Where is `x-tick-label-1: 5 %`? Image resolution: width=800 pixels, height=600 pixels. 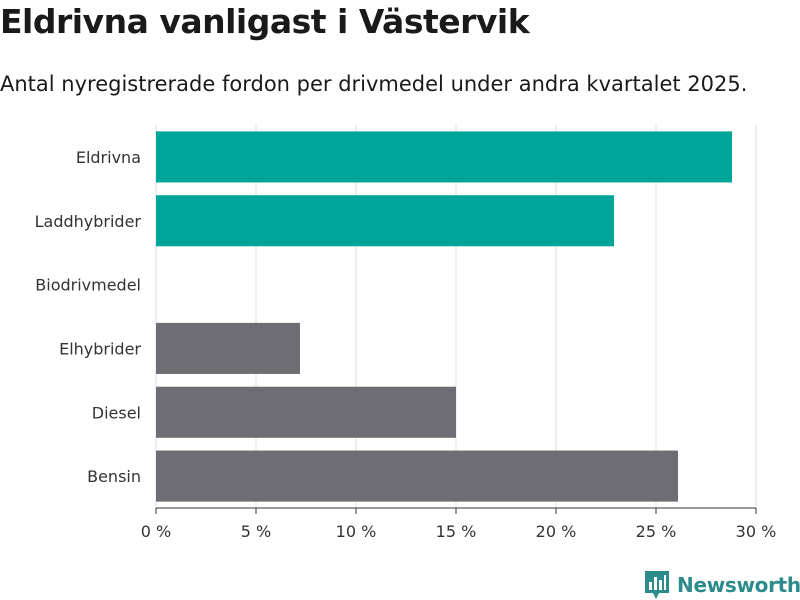 x-tick-label-1: 5 % is located at coordinates (256, 531).